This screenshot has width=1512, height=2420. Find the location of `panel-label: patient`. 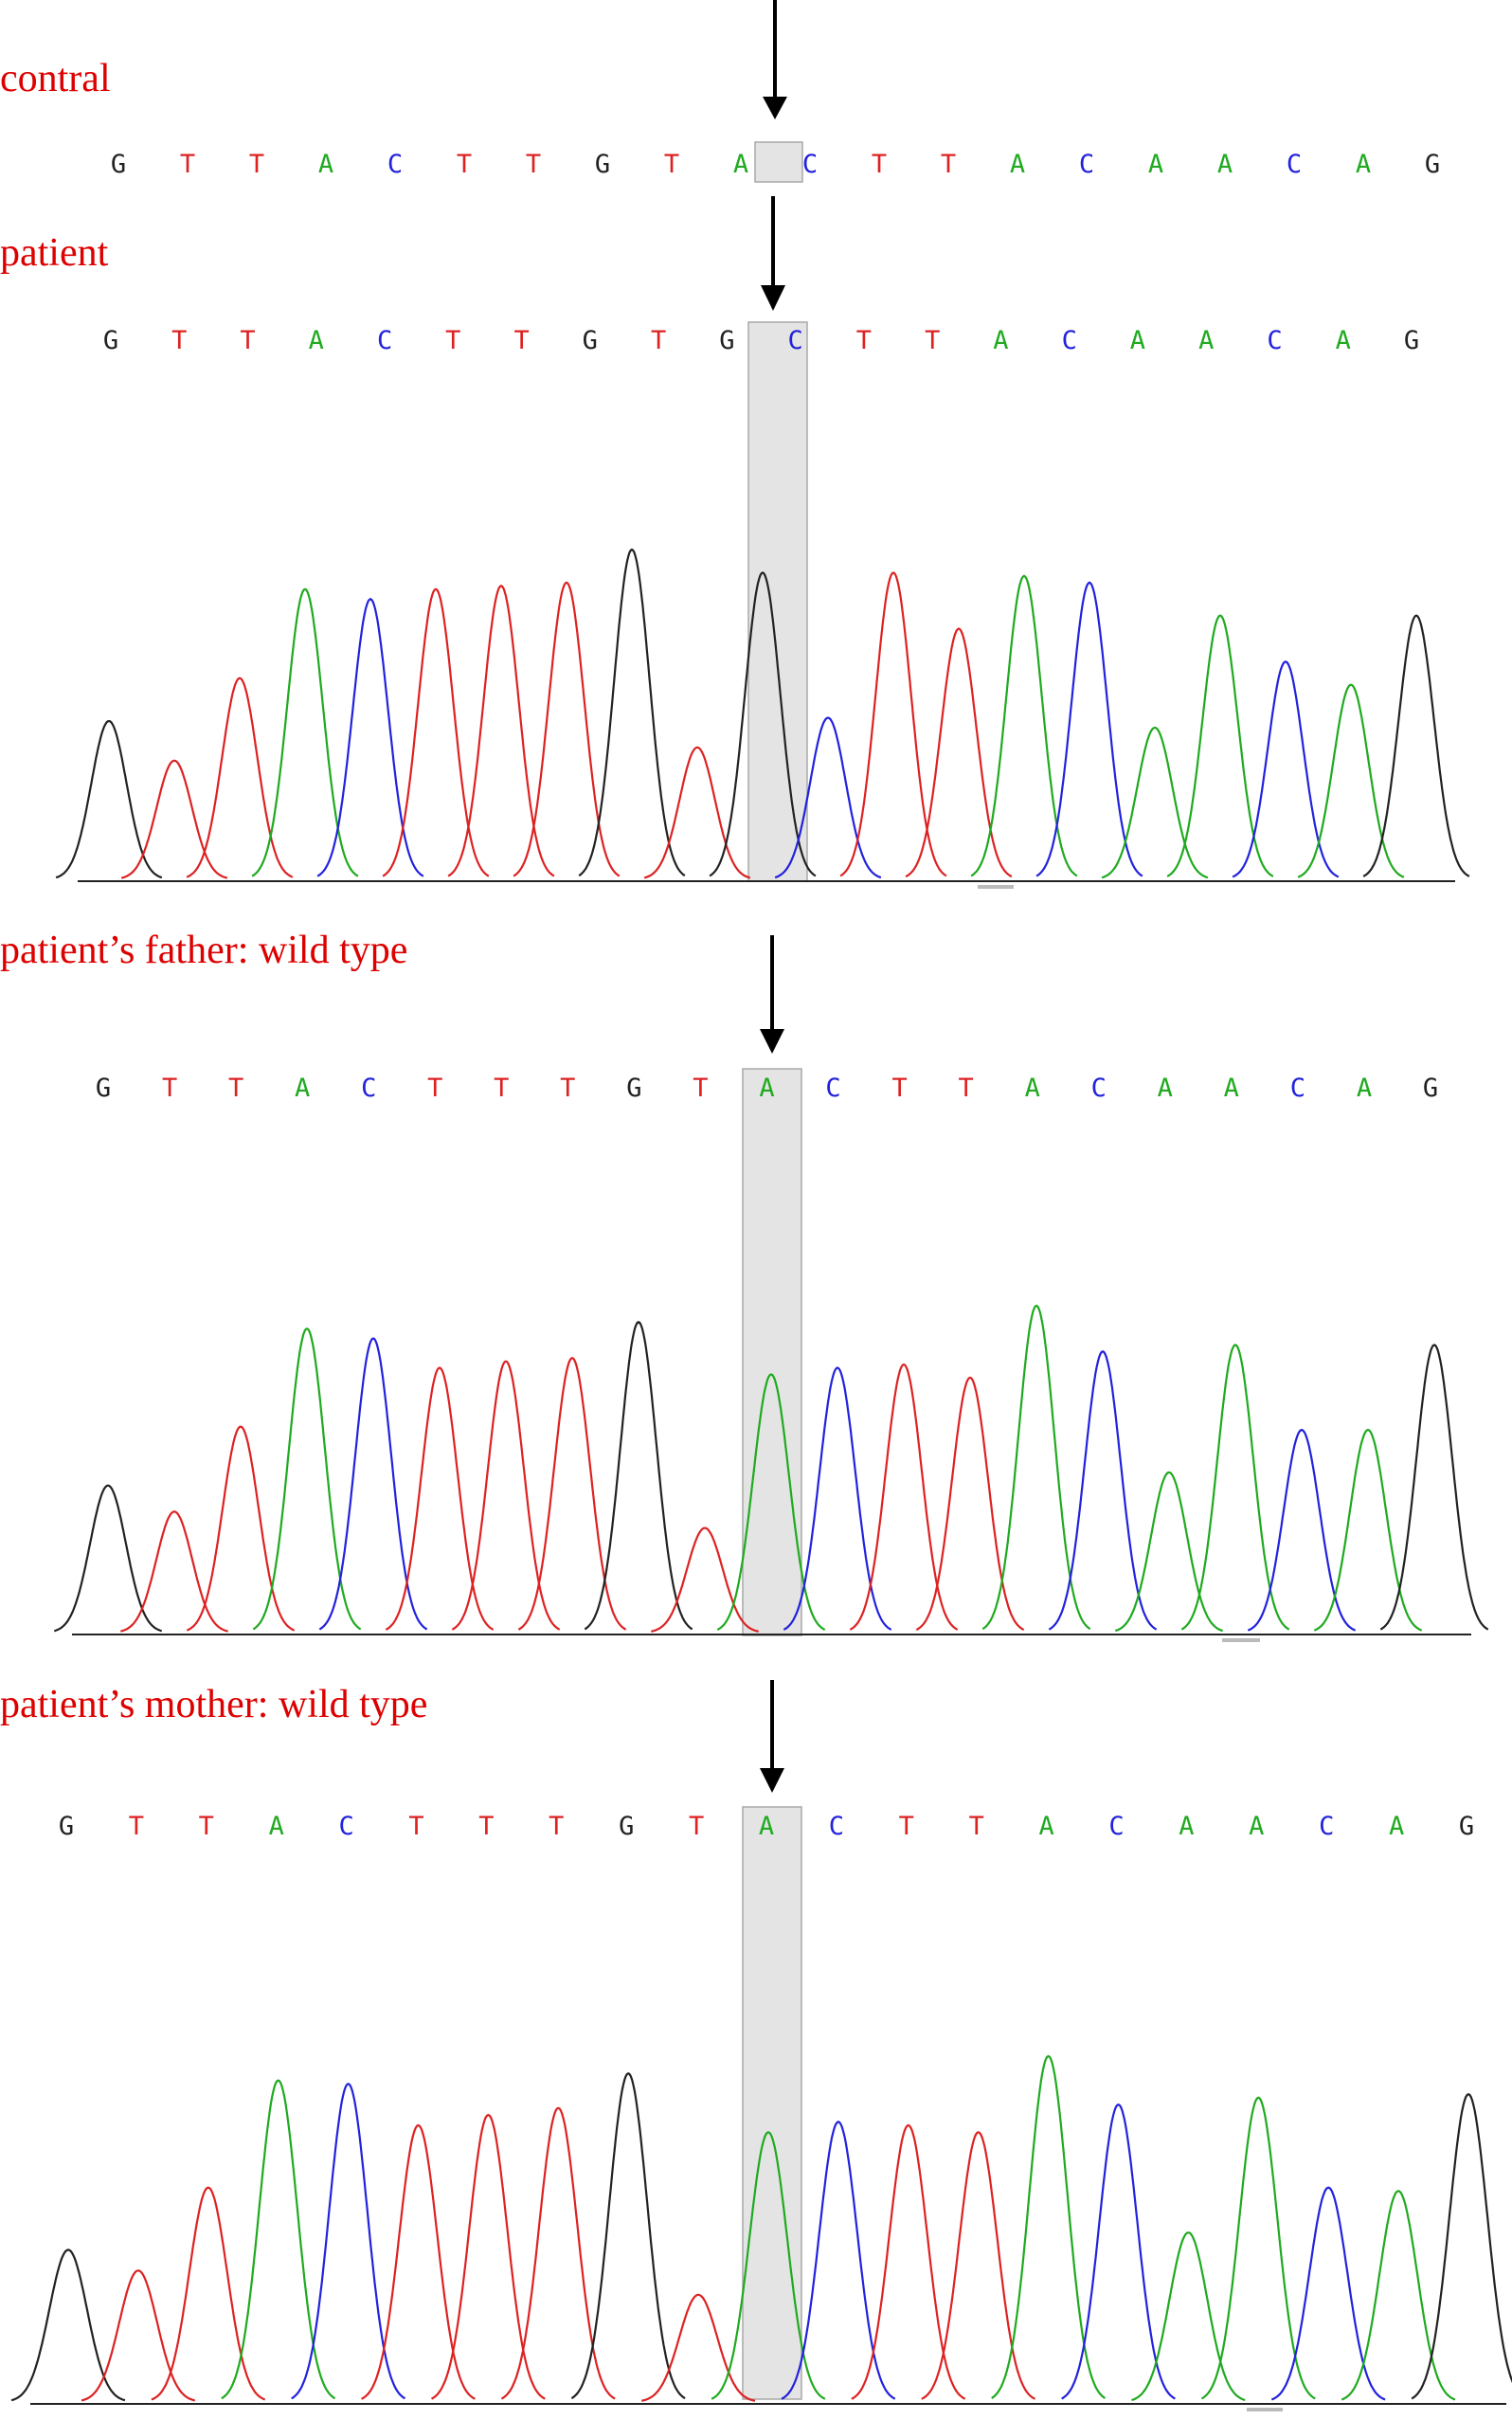

panel-label: patient is located at coordinates (54, 253).